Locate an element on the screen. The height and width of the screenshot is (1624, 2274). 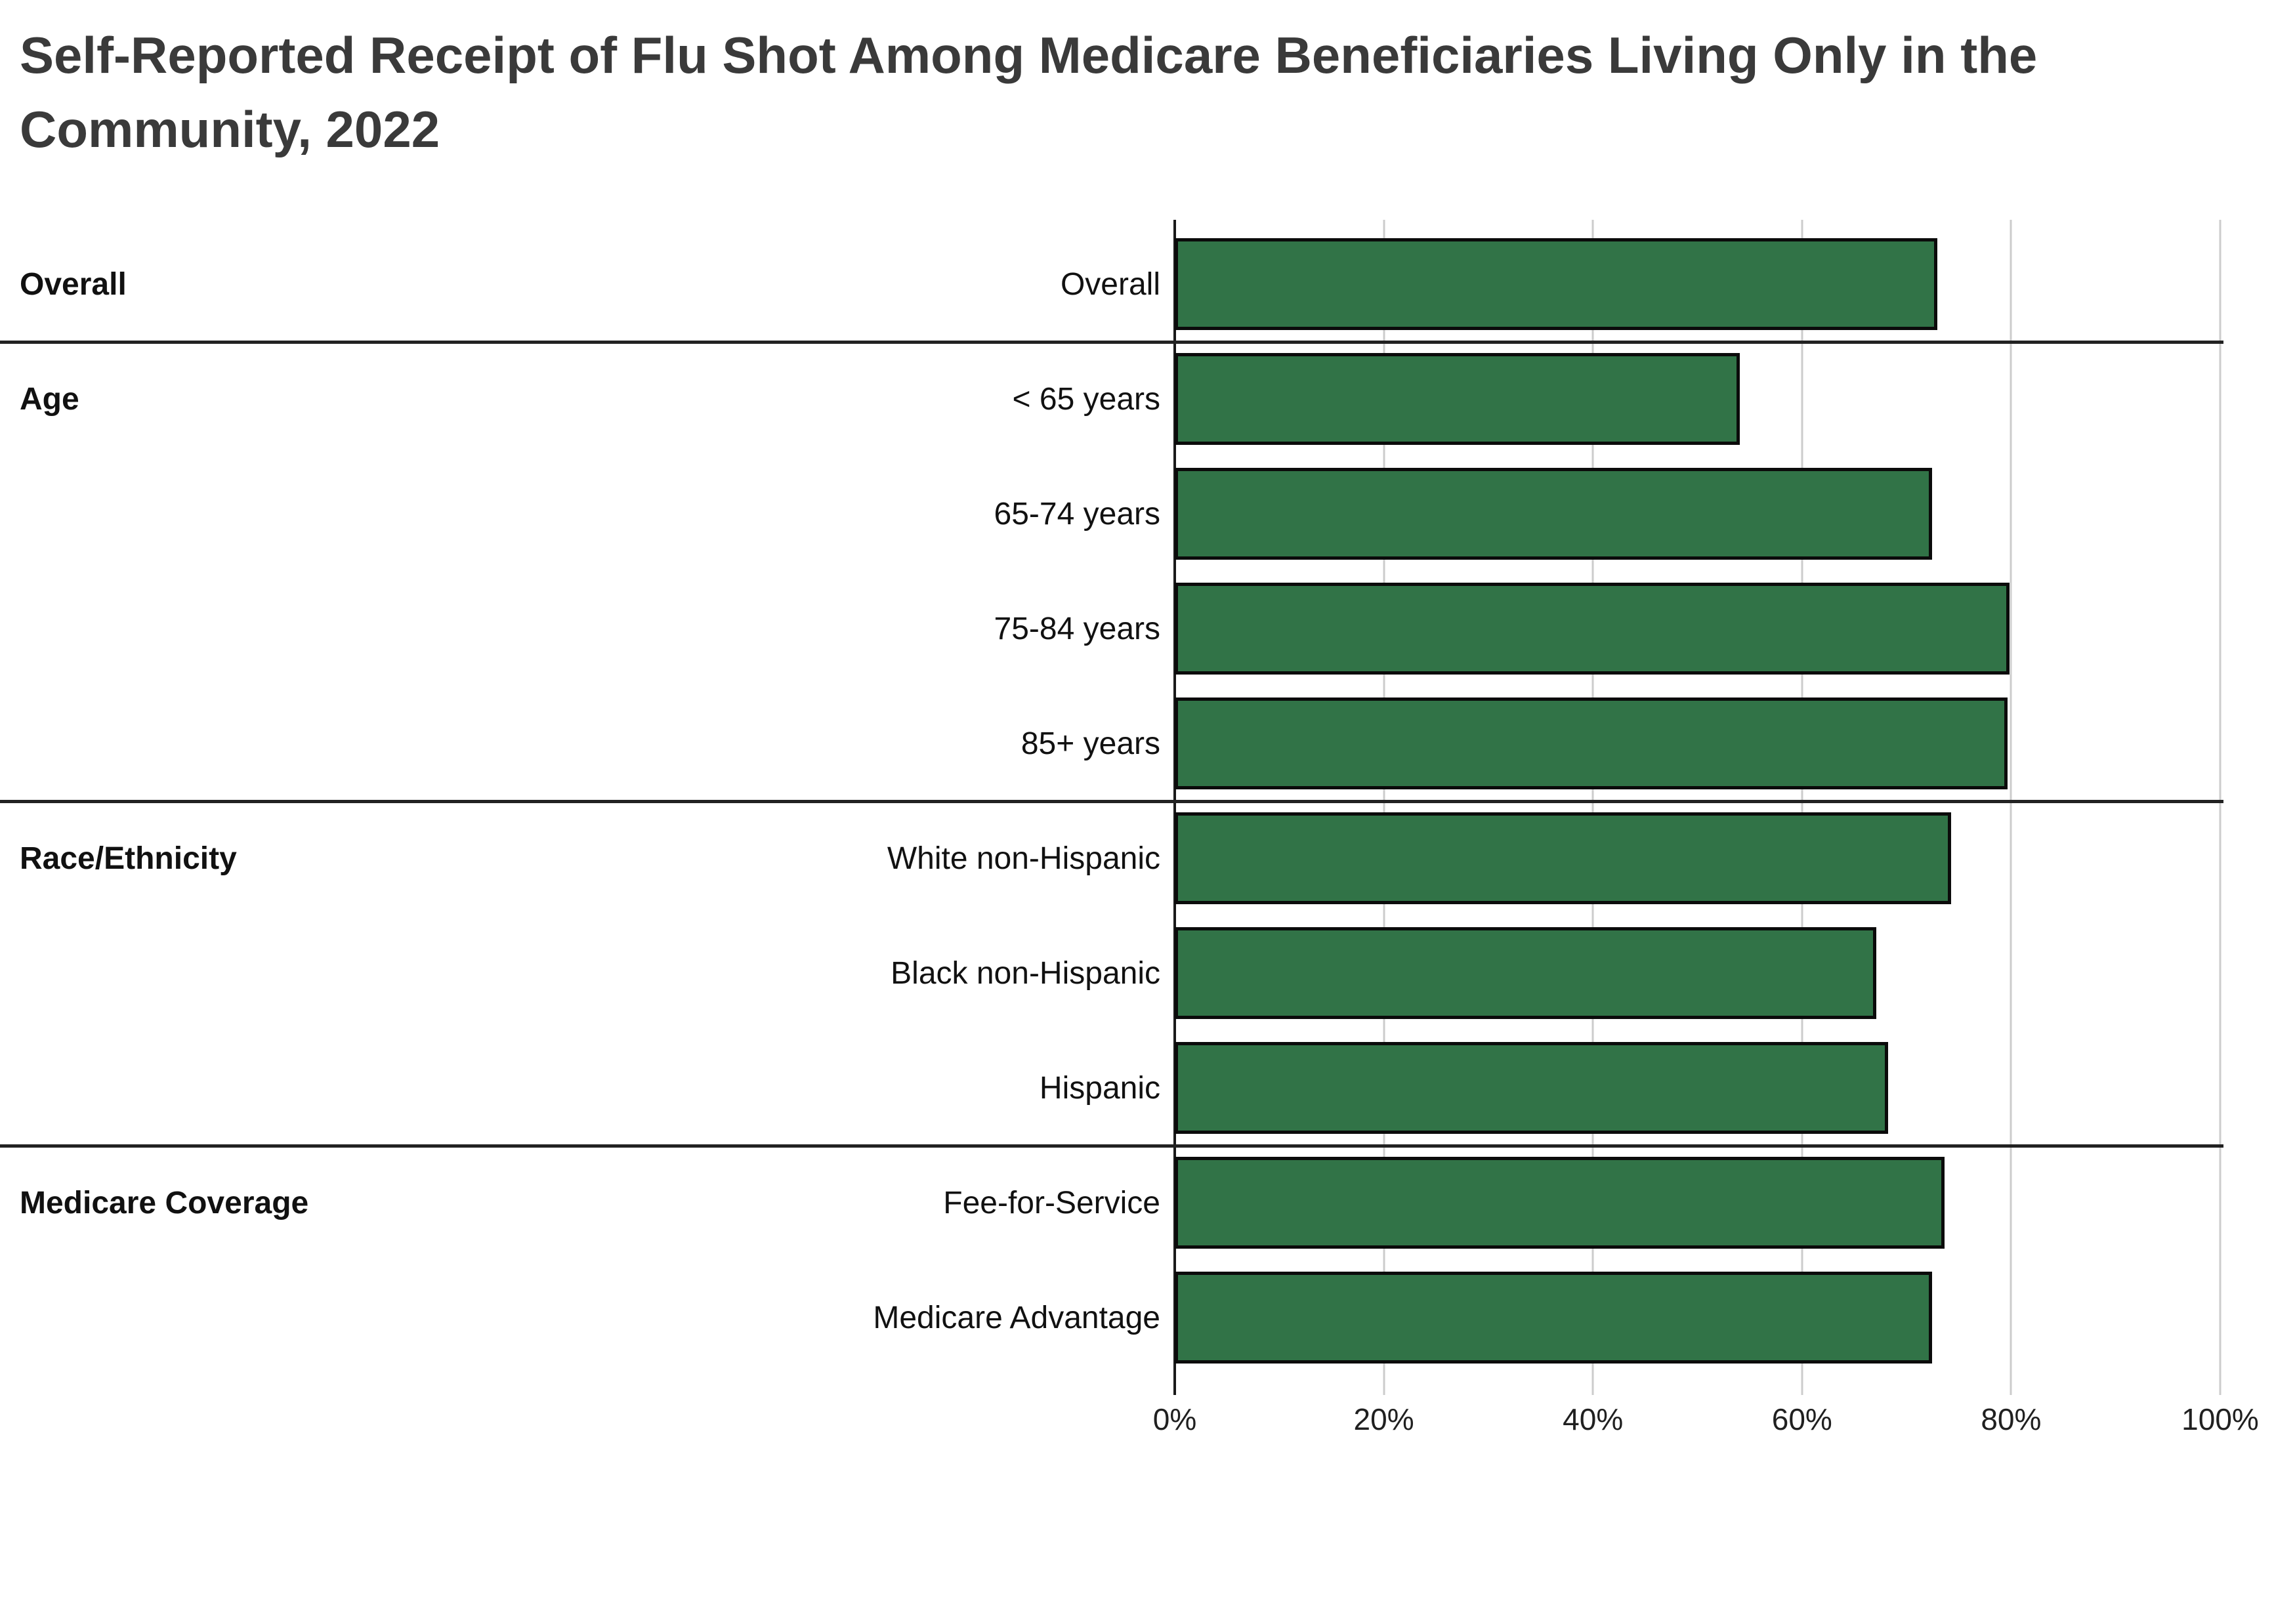
gridline-100pct is located at coordinates (2220, 807).